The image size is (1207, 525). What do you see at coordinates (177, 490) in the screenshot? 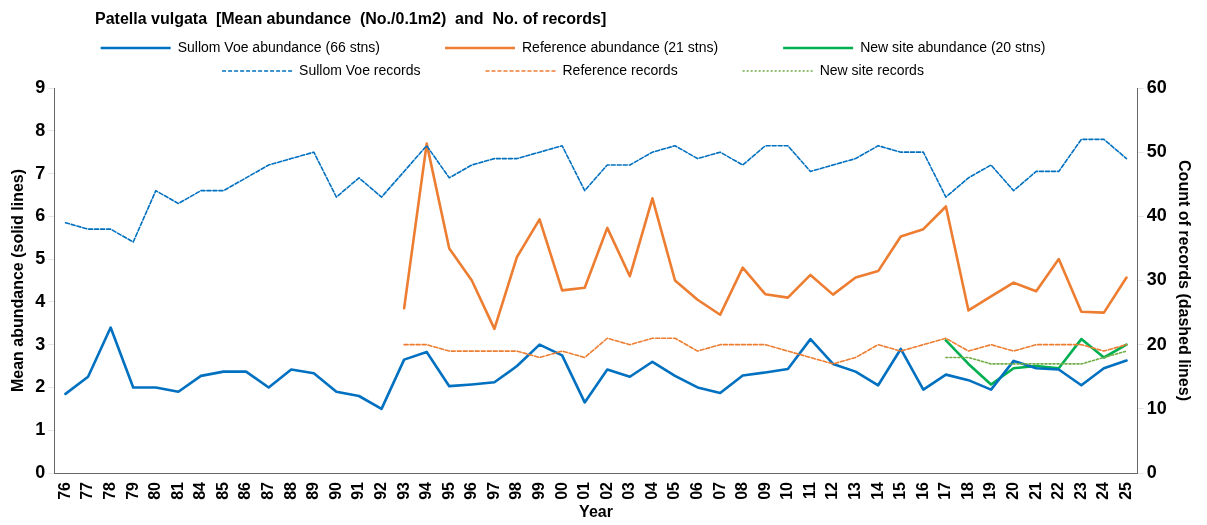
I see `x-tick-label: 81` at bounding box center [177, 490].